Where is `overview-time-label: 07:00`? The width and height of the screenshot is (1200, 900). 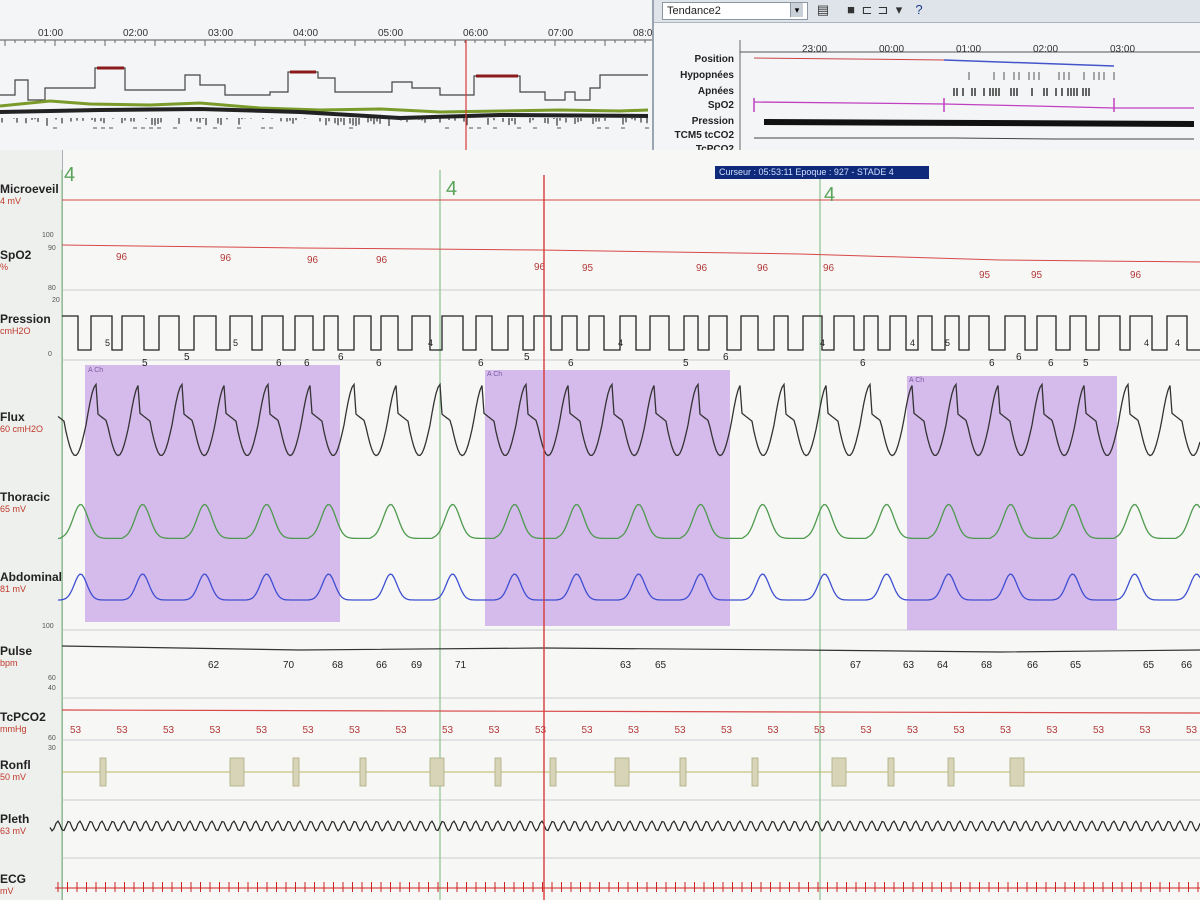 overview-time-label: 07:00 is located at coordinates (560, 33).